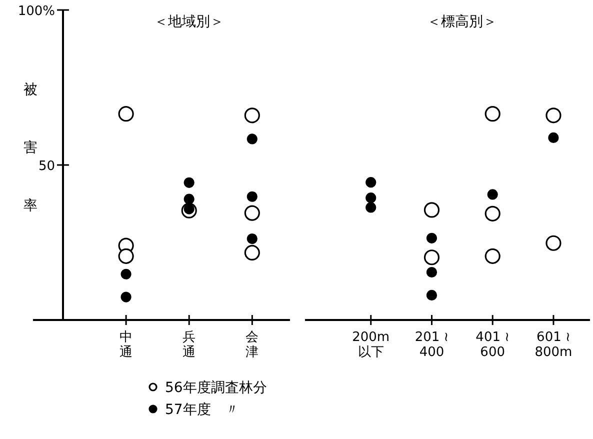  I want to click on x-tick-label: 601 ≀ 800m, so click(554, 345).